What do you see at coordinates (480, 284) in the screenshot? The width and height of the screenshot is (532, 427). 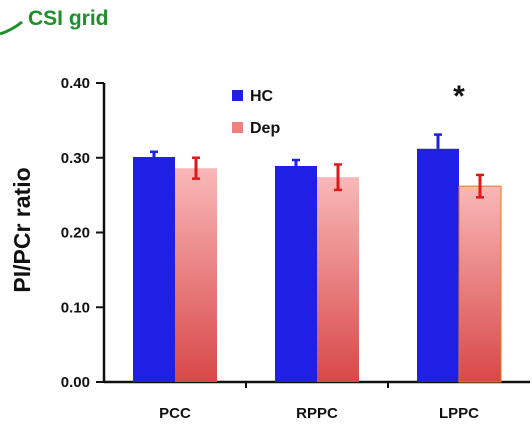 I see `bar-dep-lppc` at bounding box center [480, 284].